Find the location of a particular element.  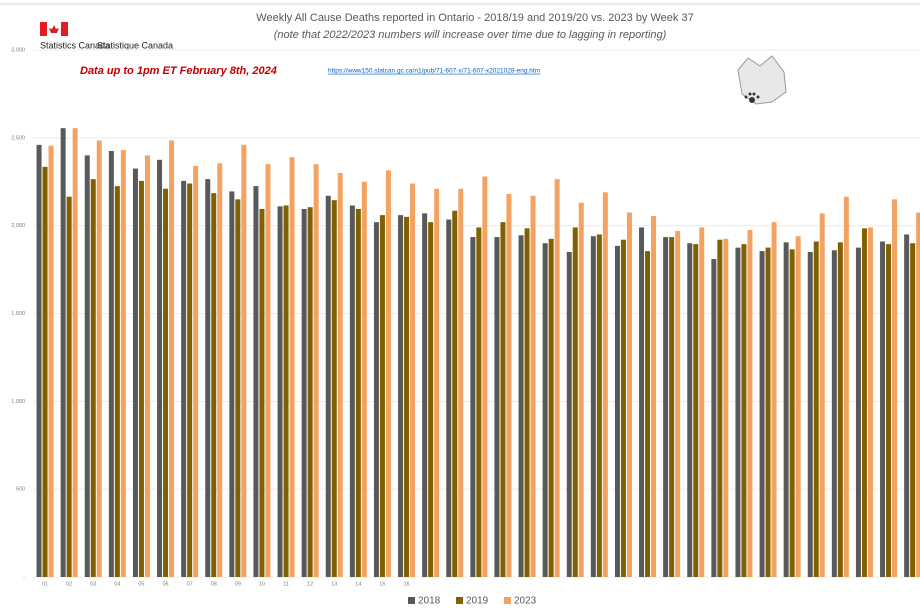

y-tick-label: 500 is located at coordinates (20, 490).